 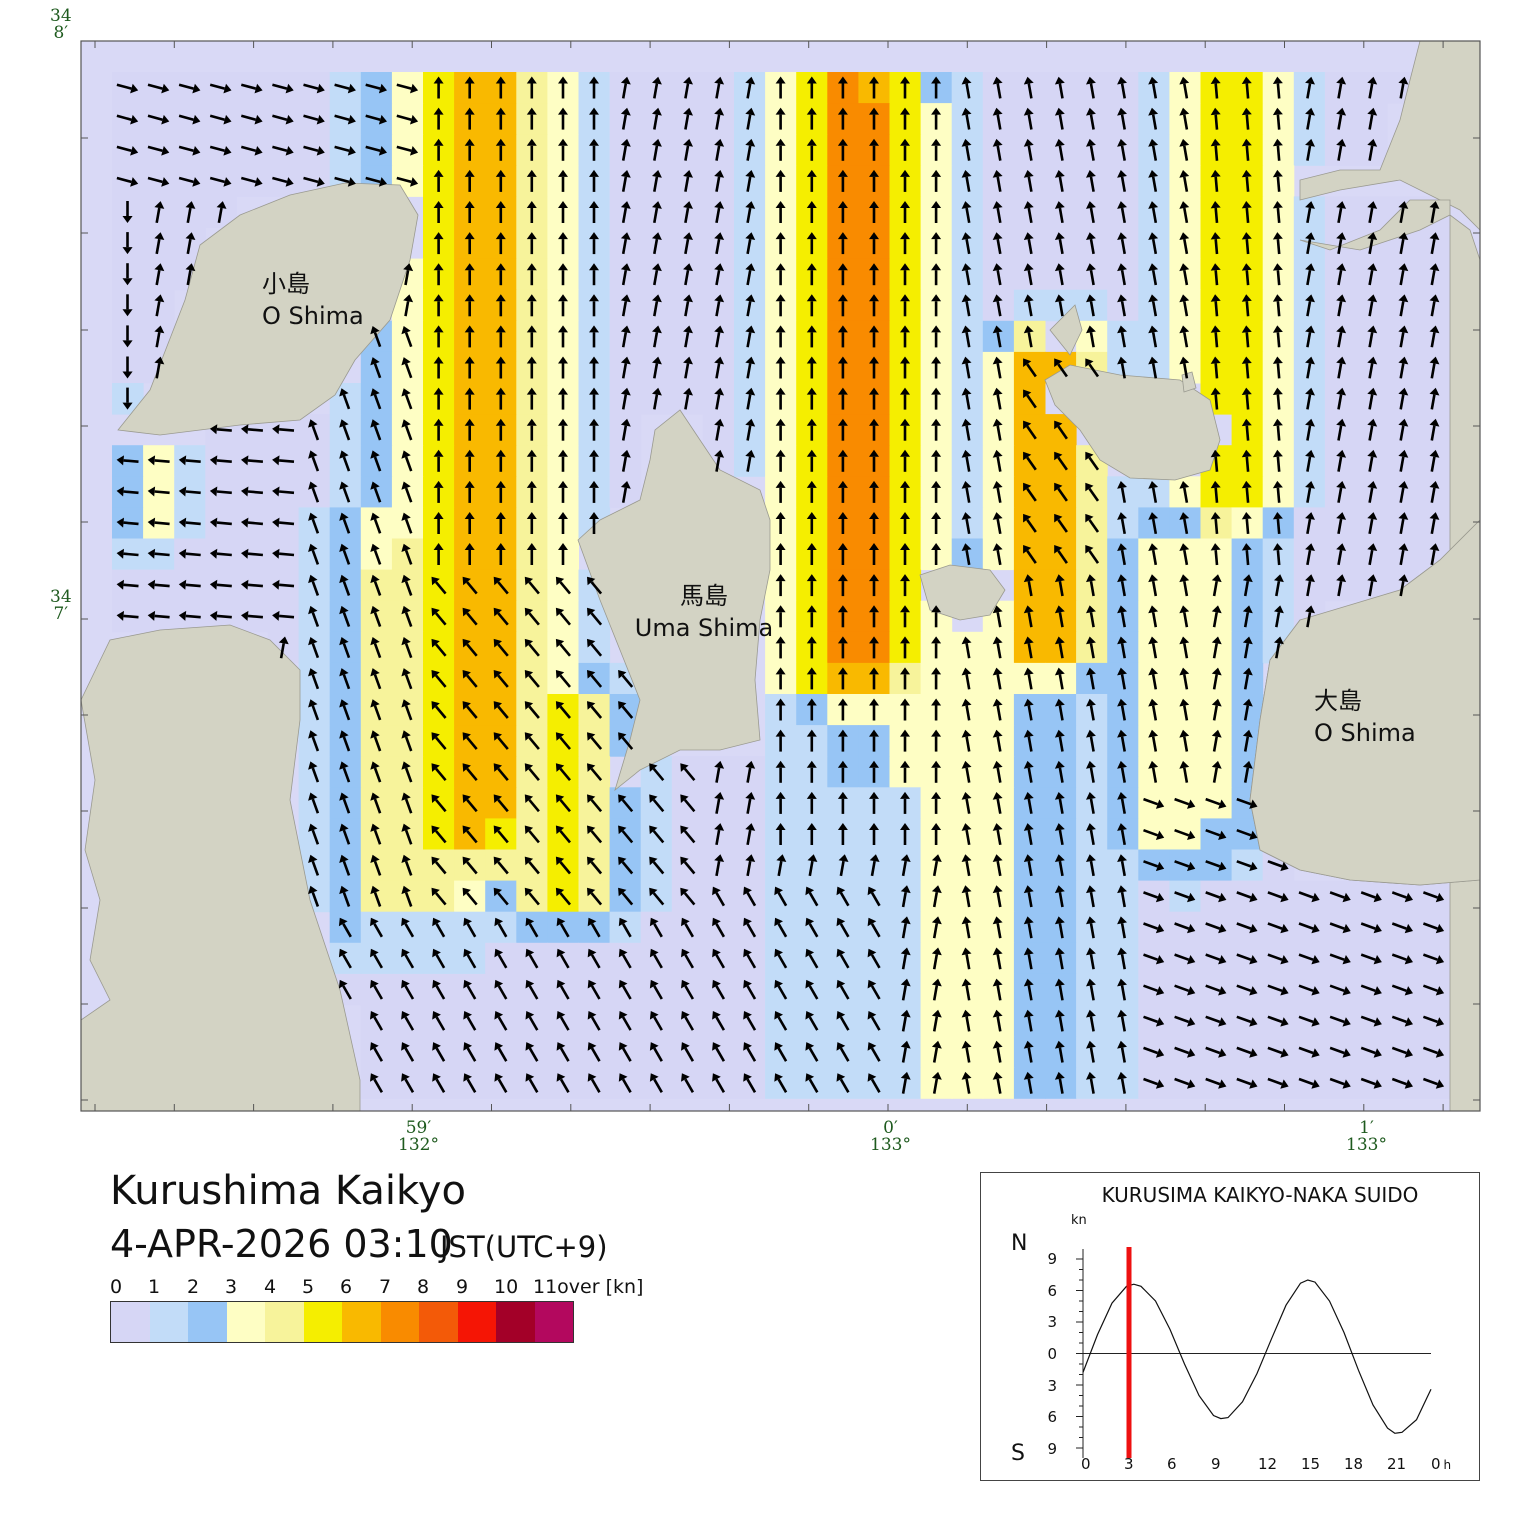 What do you see at coordinates (193, 1287) in the screenshot?
I see `legend-label: 2` at bounding box center [193, 1287].